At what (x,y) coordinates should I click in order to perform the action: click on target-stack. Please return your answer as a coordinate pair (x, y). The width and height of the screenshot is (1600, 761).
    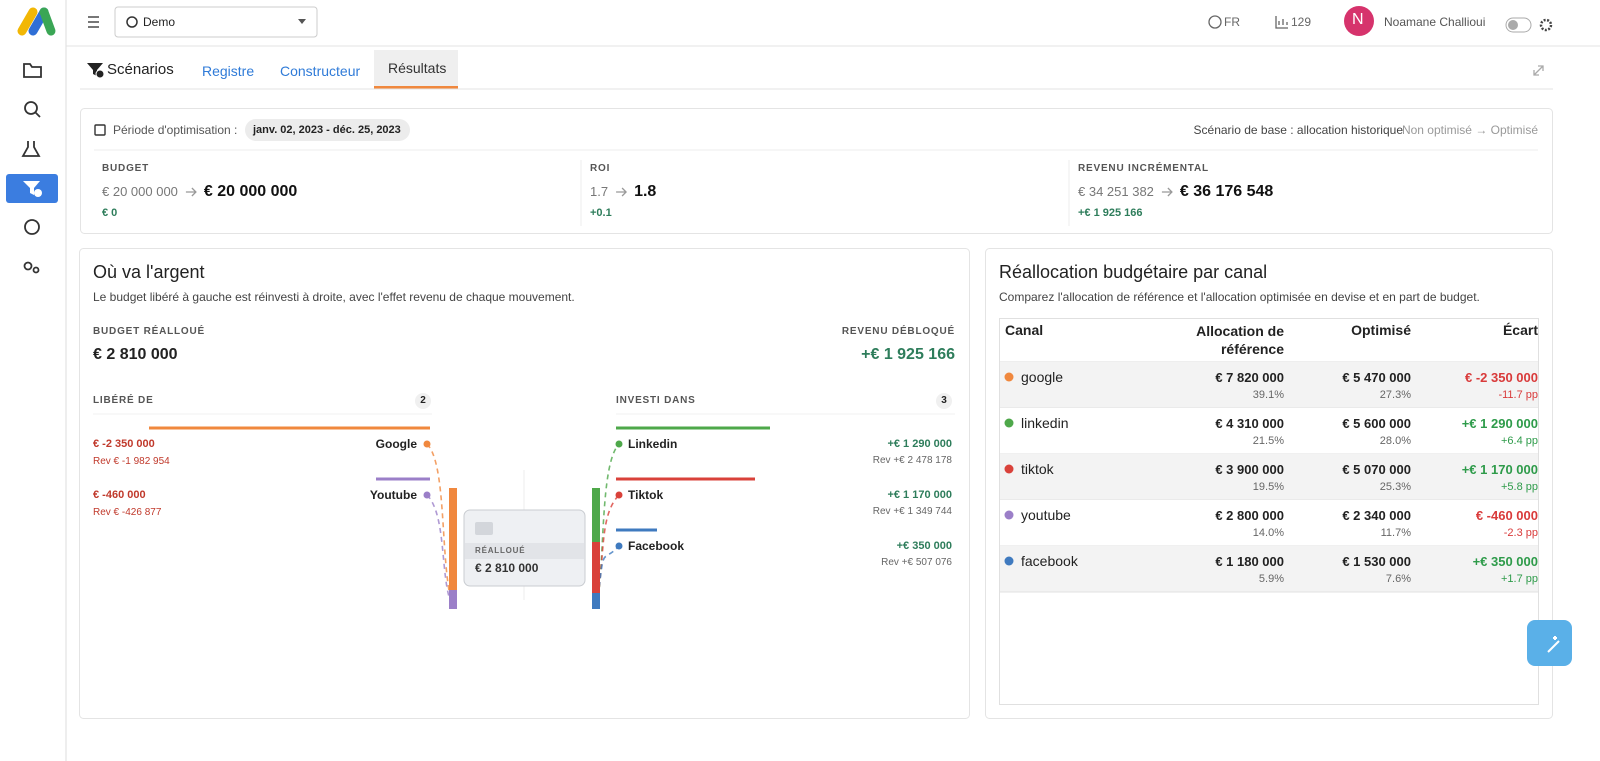
    Looking at the image, I should click on (596, 601).